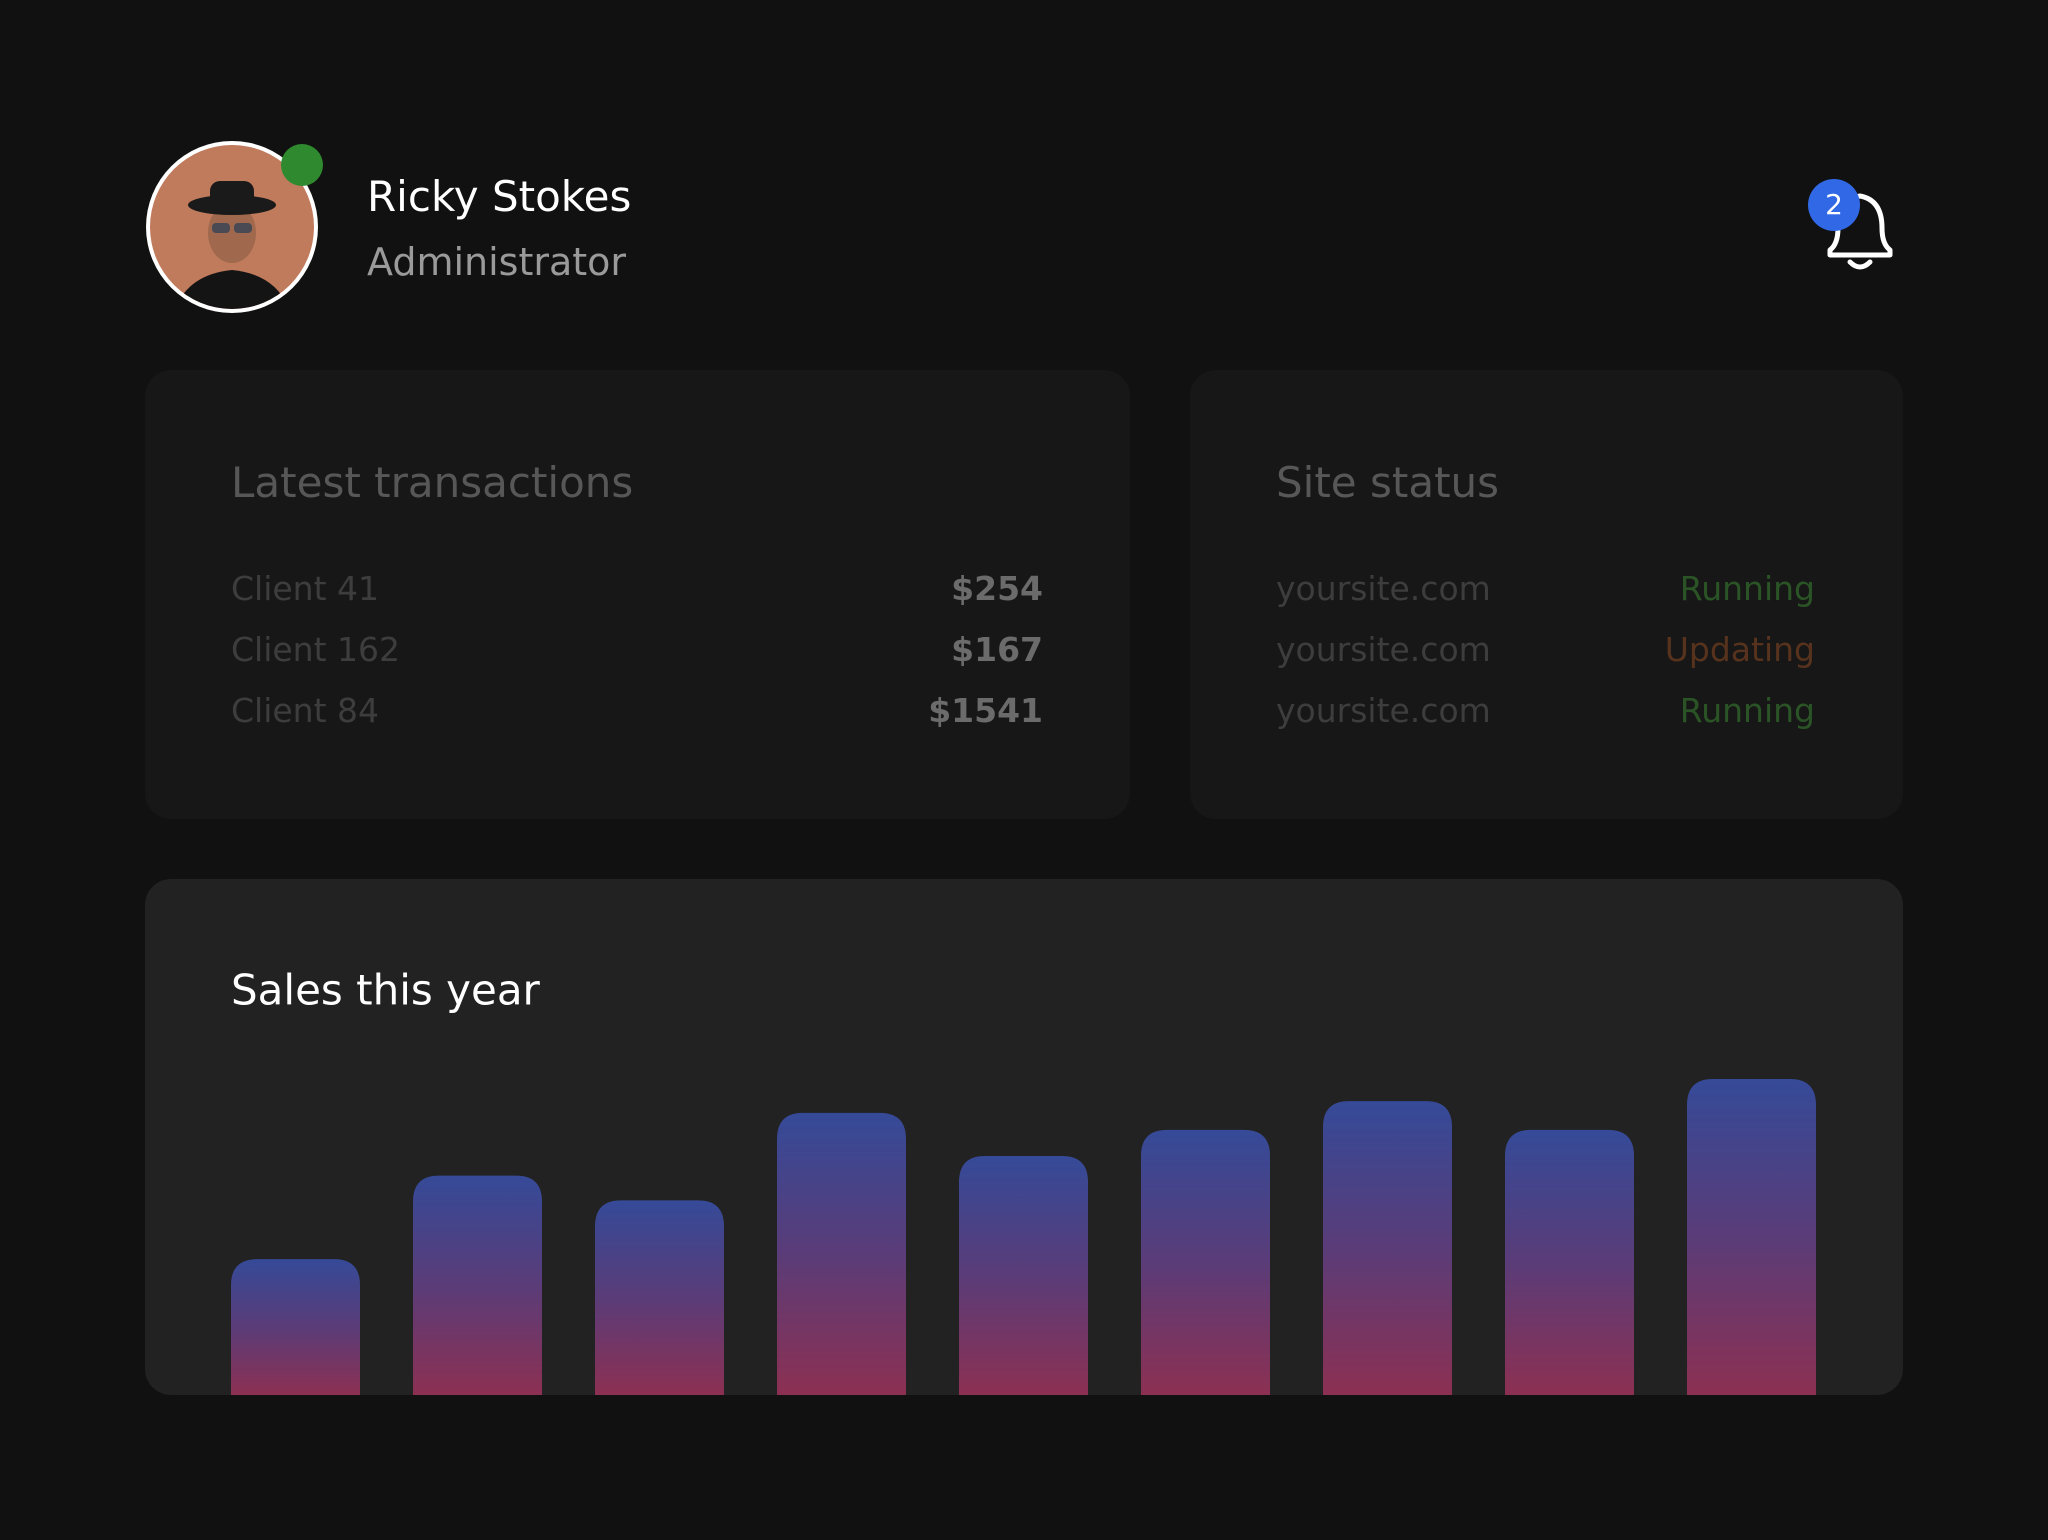 This screenshot has height=1540, width=2048. Describe the element at coordinates (305, 710) in the screenshot. I see `client: Client 84` at that location.